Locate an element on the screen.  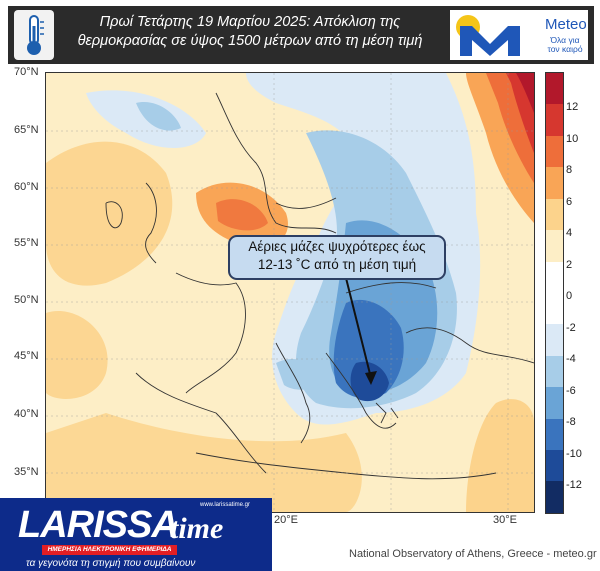
lon-label-30e: 30°E is located at coordinates (505, 520).